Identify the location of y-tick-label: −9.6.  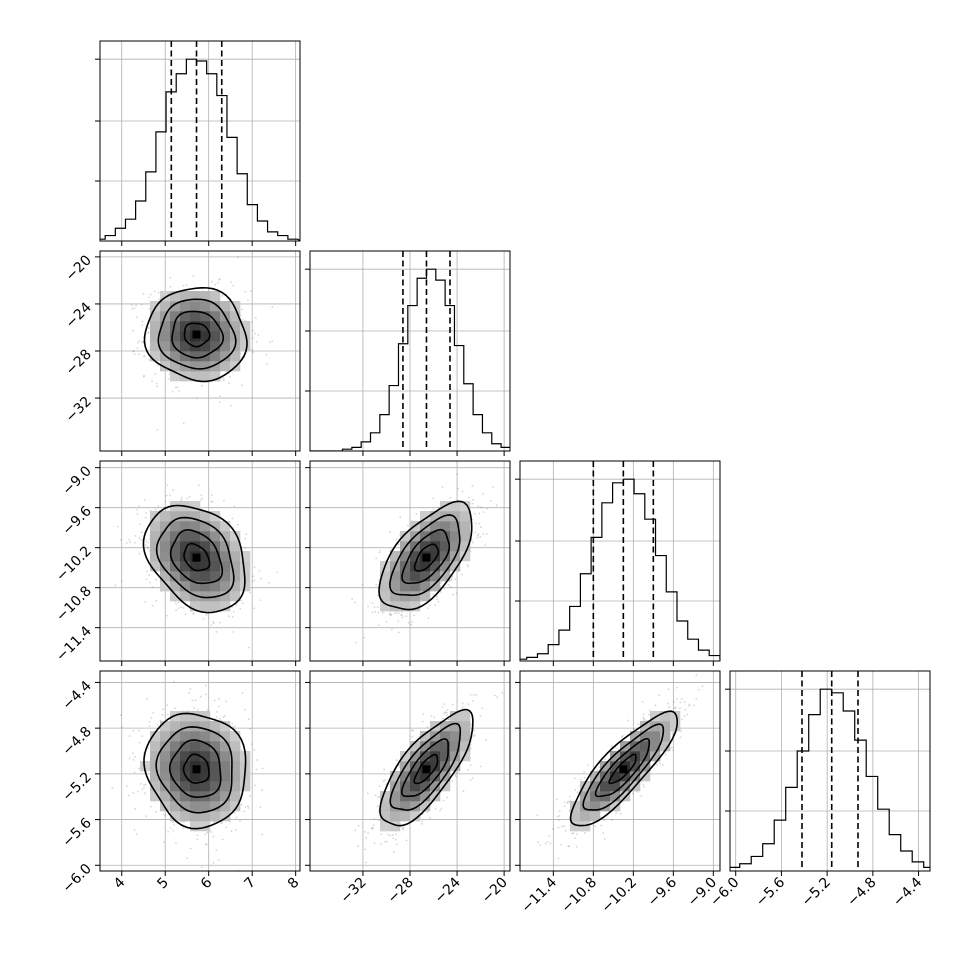
(76, 520).